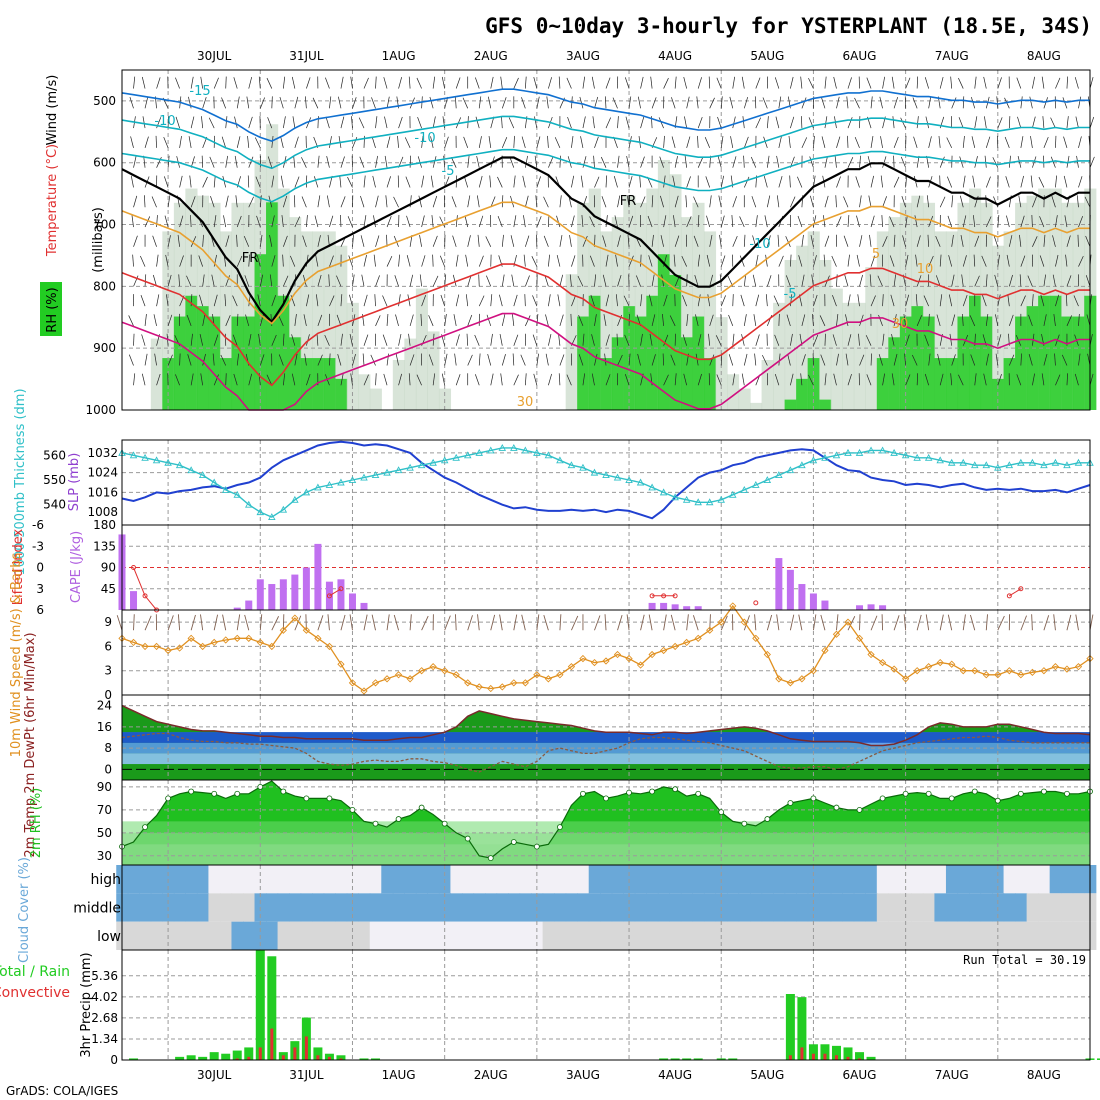  I want to click on precip-convective-bar, so click(295, 1053).